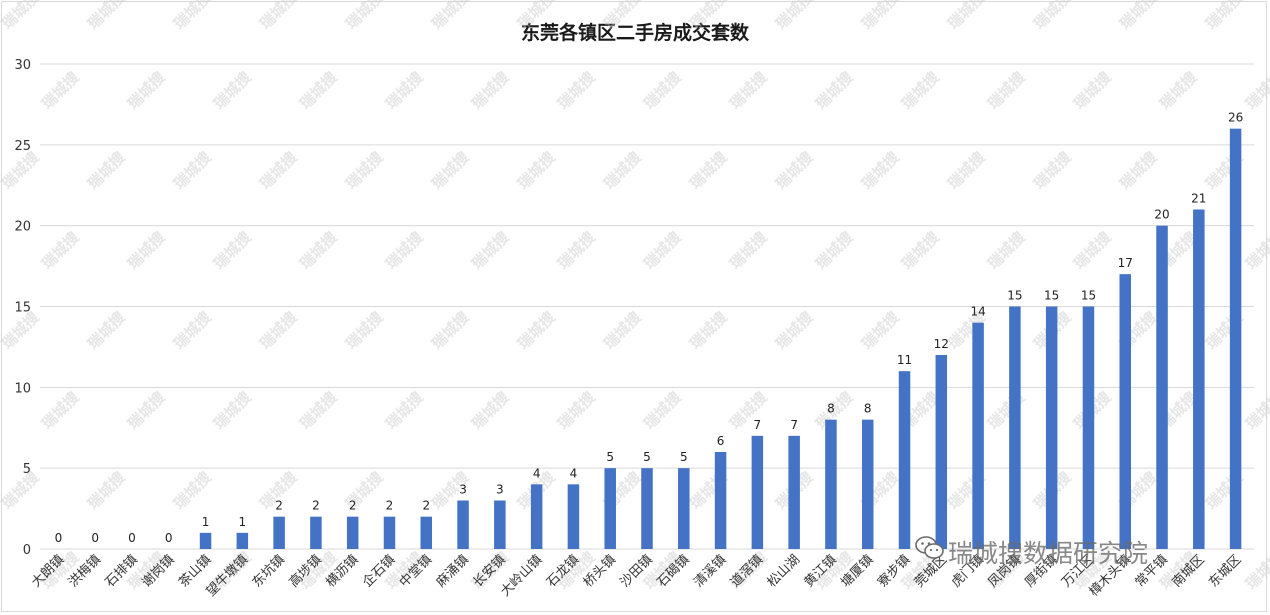 The image size is (1270, 615). What do you see at coordinates (22, 308) in the screenshot?
I see `y-axis-ticks: 0 5 10 15 20 25 30` at bounding box center [22, 308].